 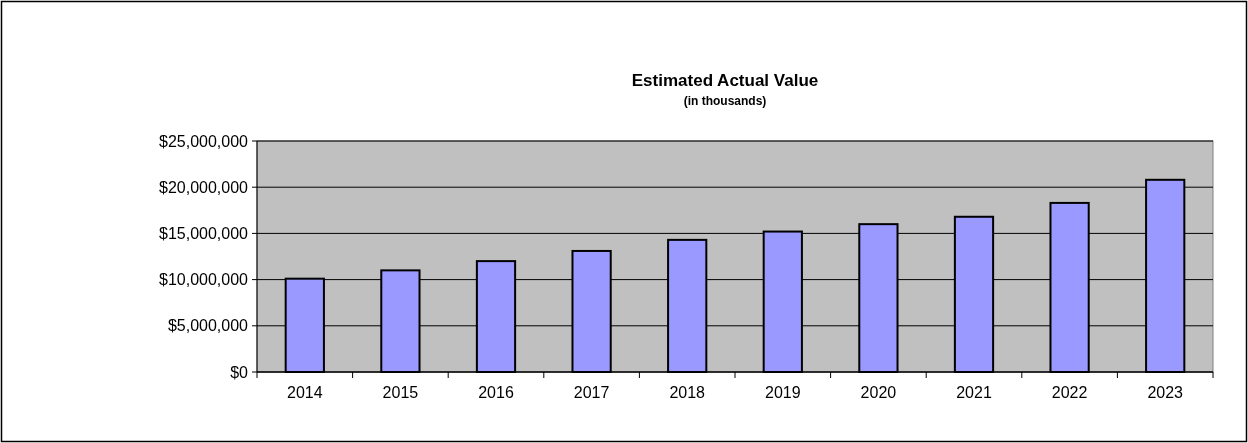 What do you see at coordinates (496, 392) in the screenshot?
I see `x-tick-label: 2016` at bounding box center [496, 392].